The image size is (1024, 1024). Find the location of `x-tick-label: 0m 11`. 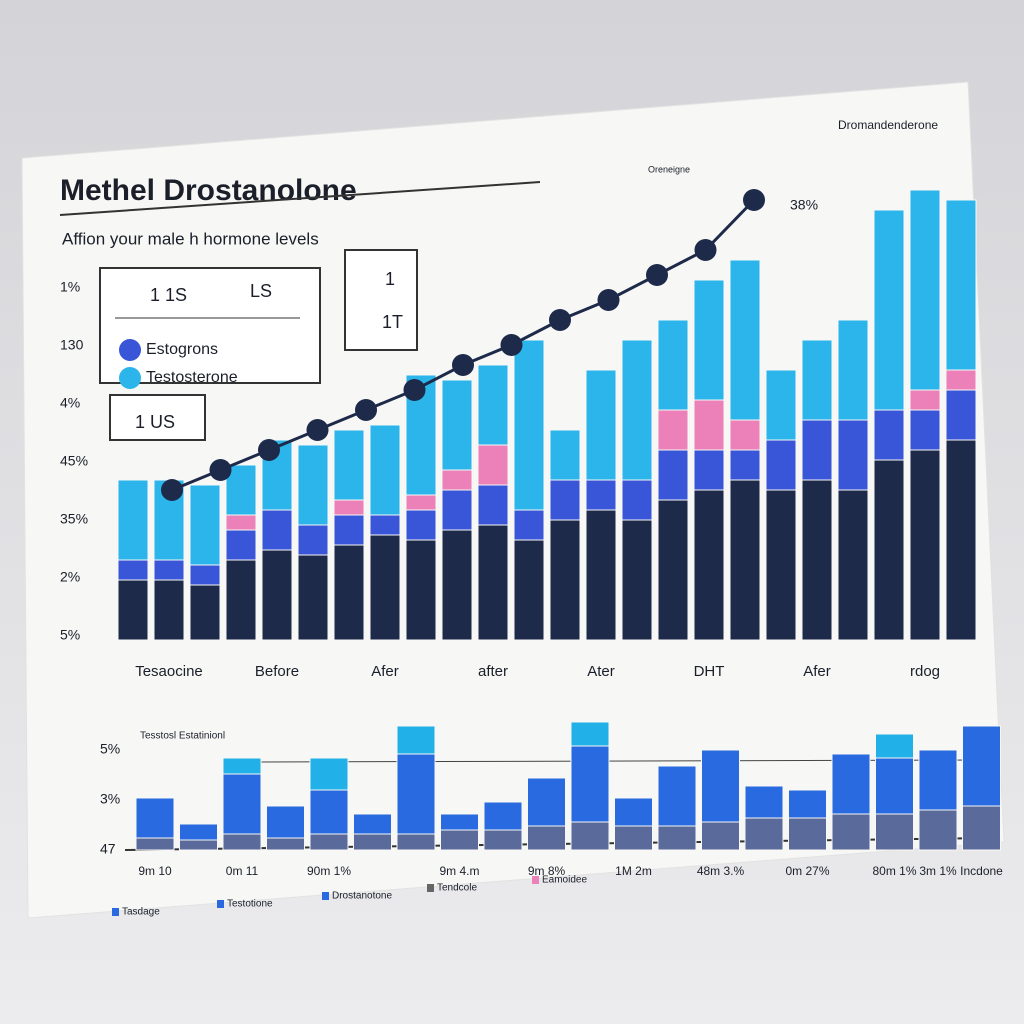

x-tick-label: 0m 11 is located at coordinates (242, 871).